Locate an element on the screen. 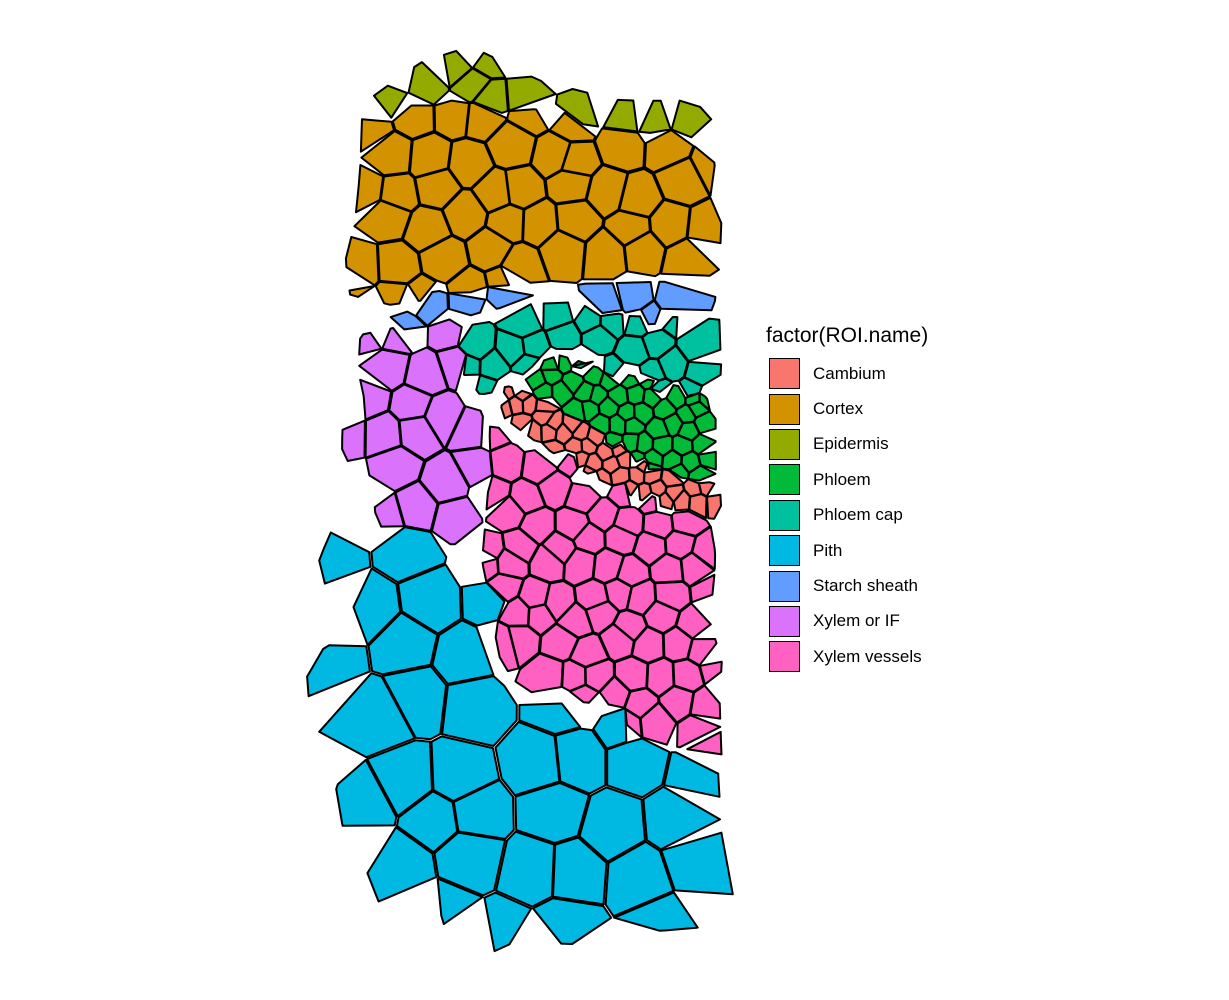  legend-item-pith: Pith is located at coordinates (847, 550).